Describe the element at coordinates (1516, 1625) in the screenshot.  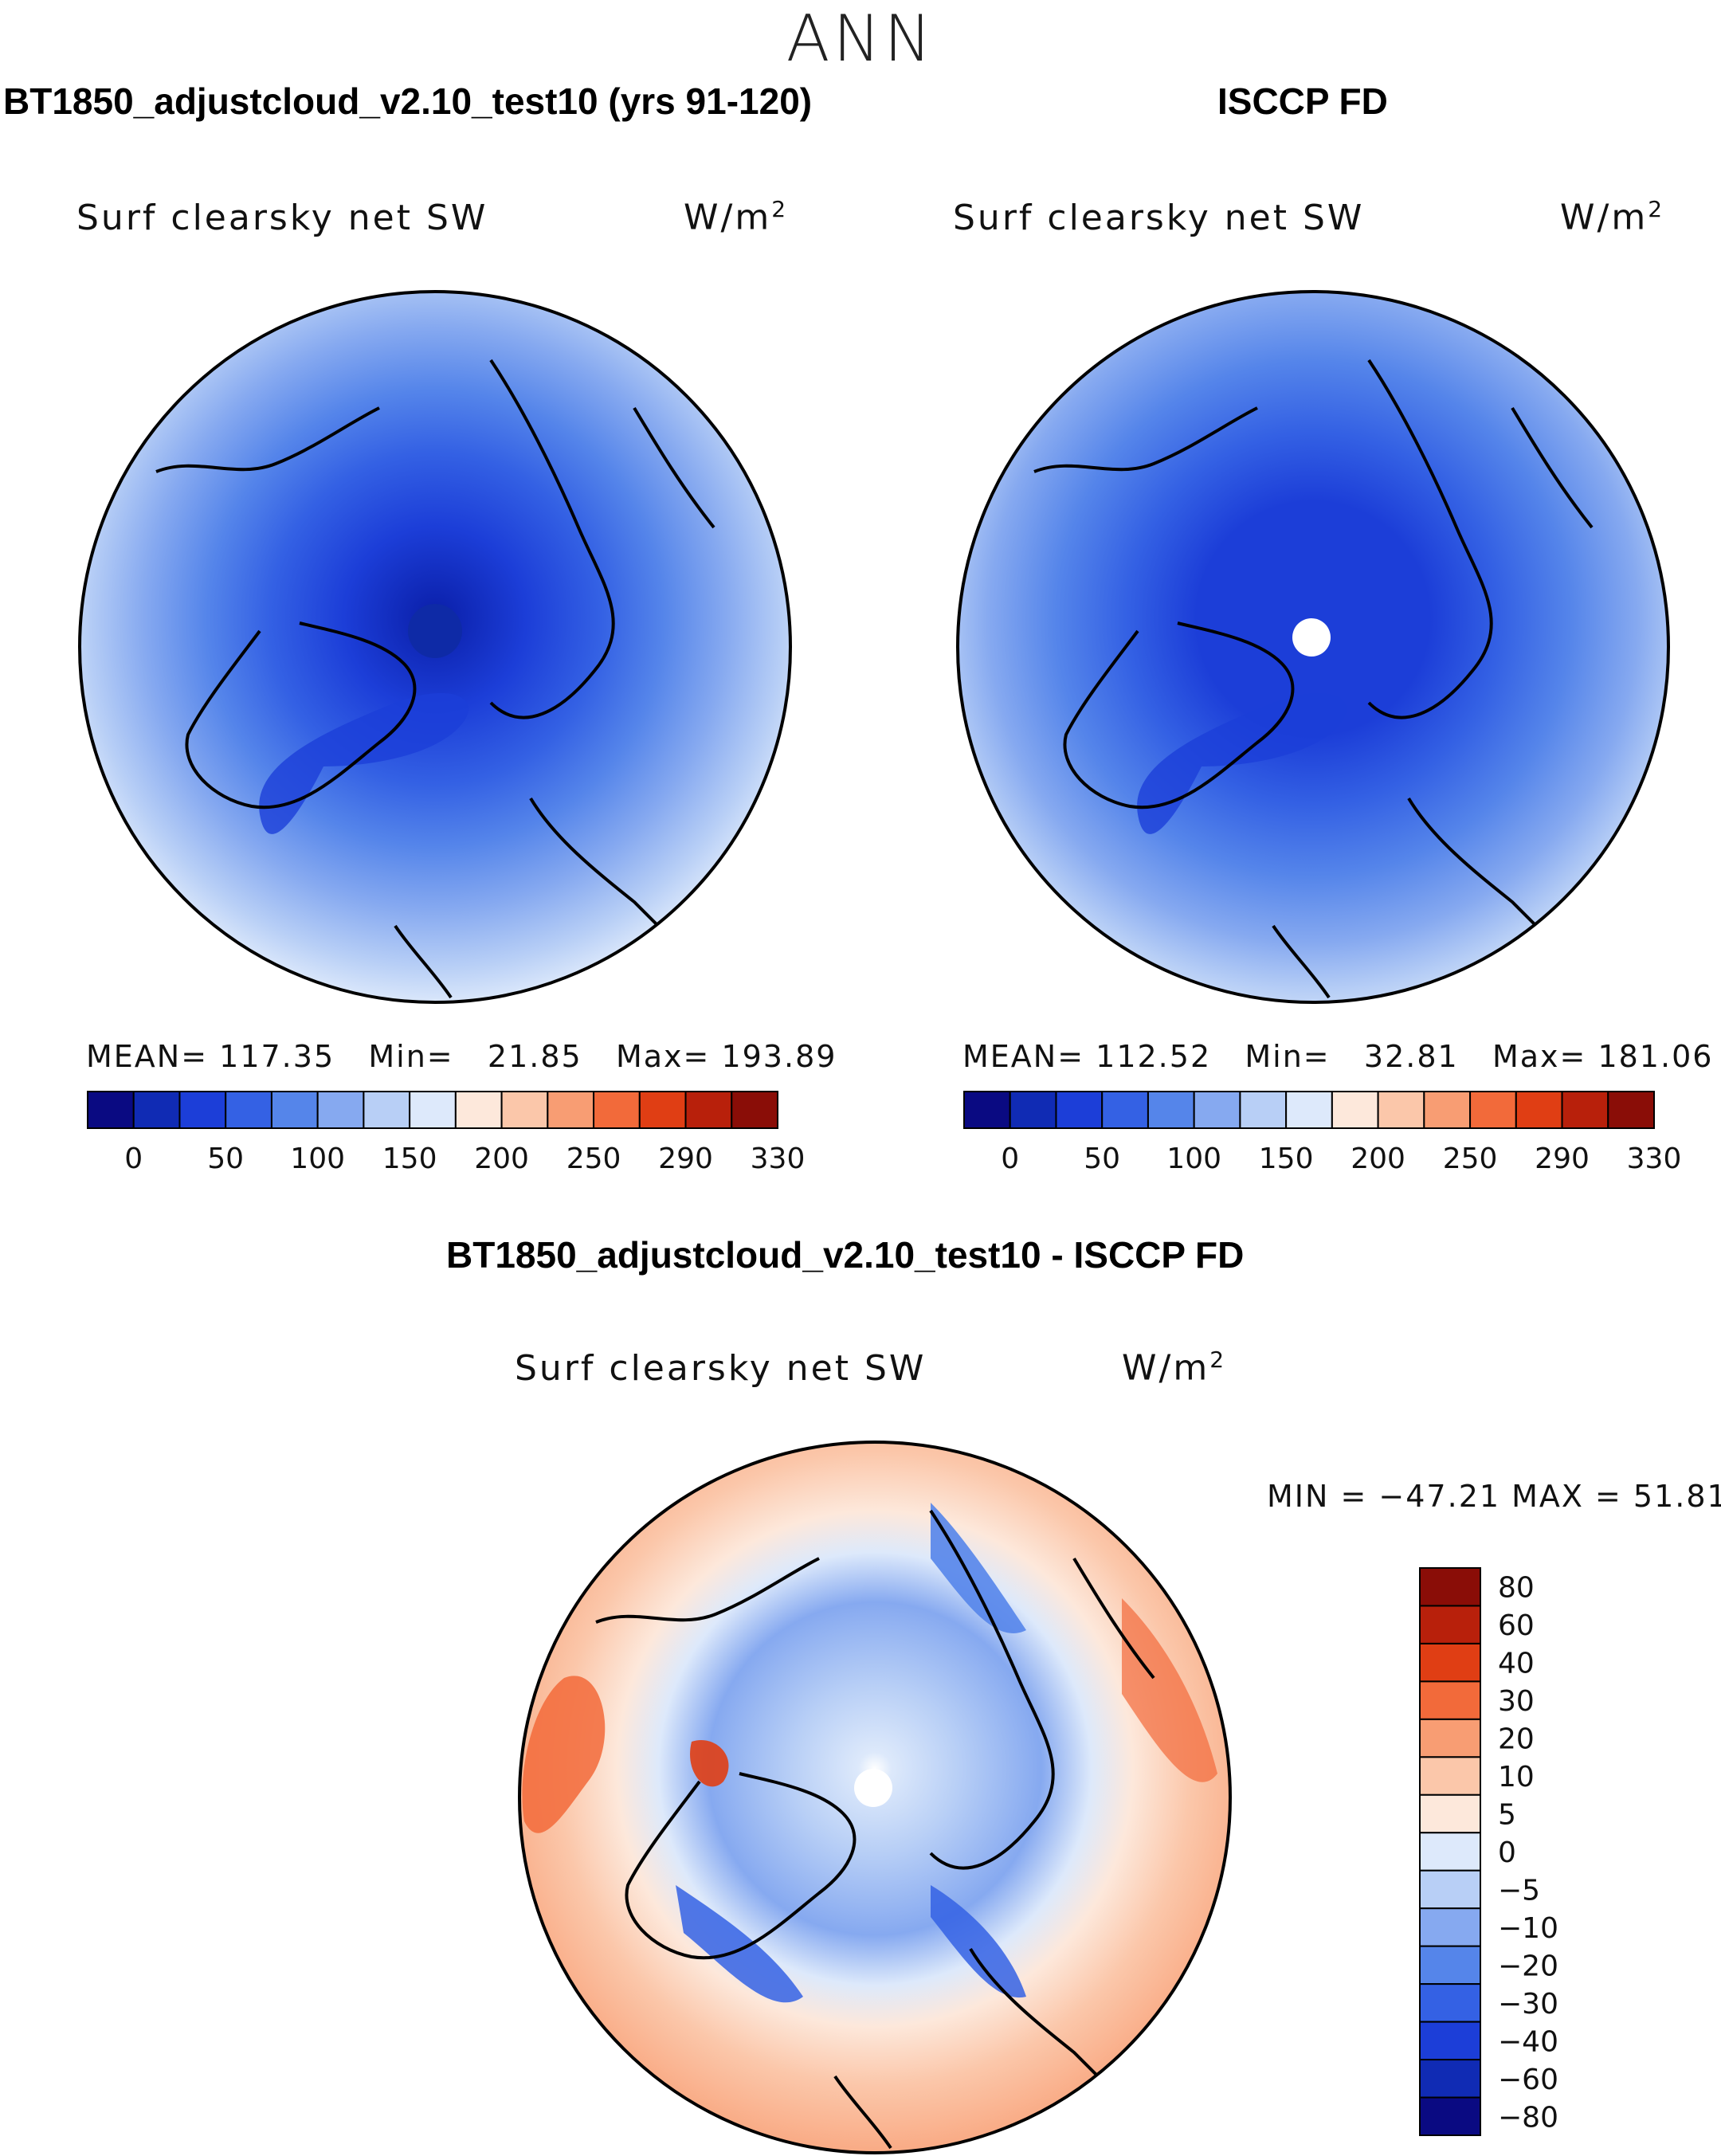
I see `diff-colorbar-tick: 60` at that location.